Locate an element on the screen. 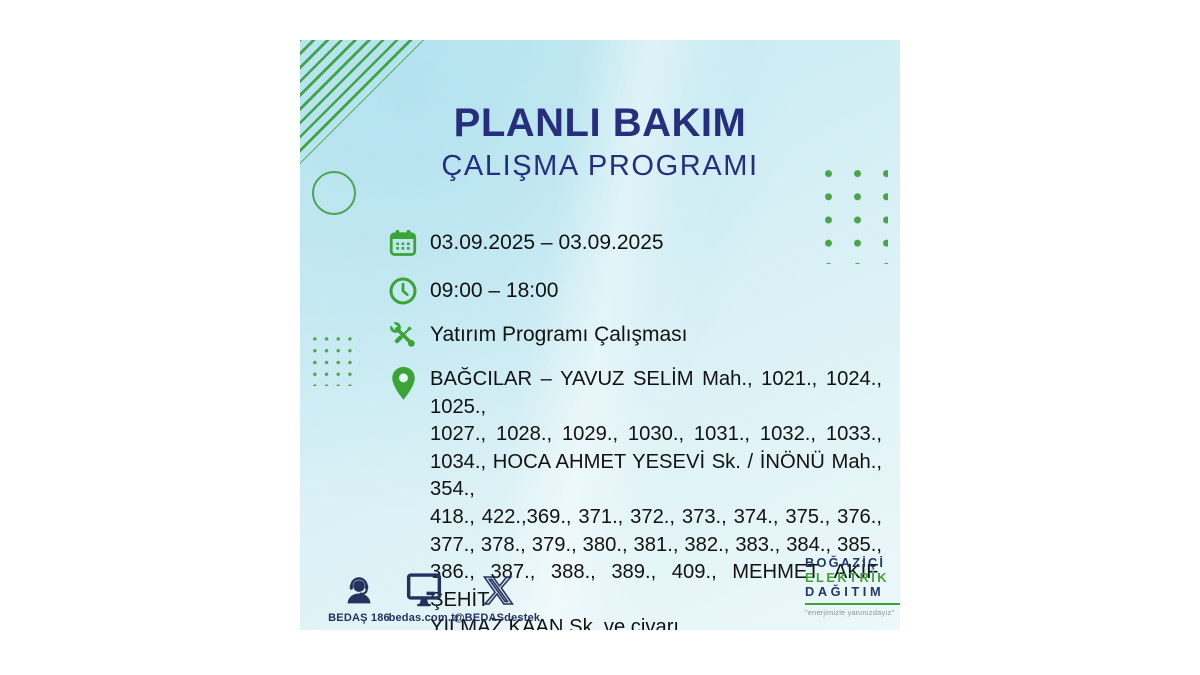 The height and width of the screenshot is (675, 1200). title-block: PLANLI BAKIM ÇALIŞMA PROGRAMI is located at coordinates (600, 142).